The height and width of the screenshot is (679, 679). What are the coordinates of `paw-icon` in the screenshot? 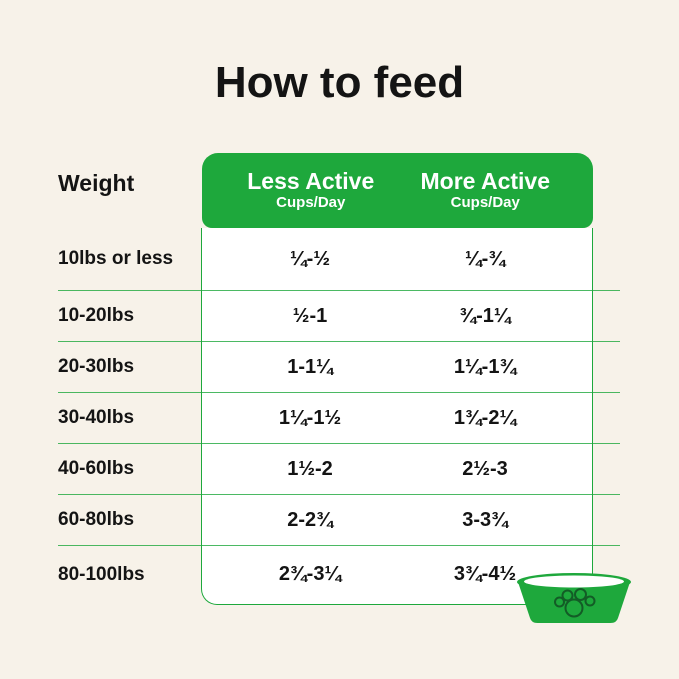 It's located at (575, 603).